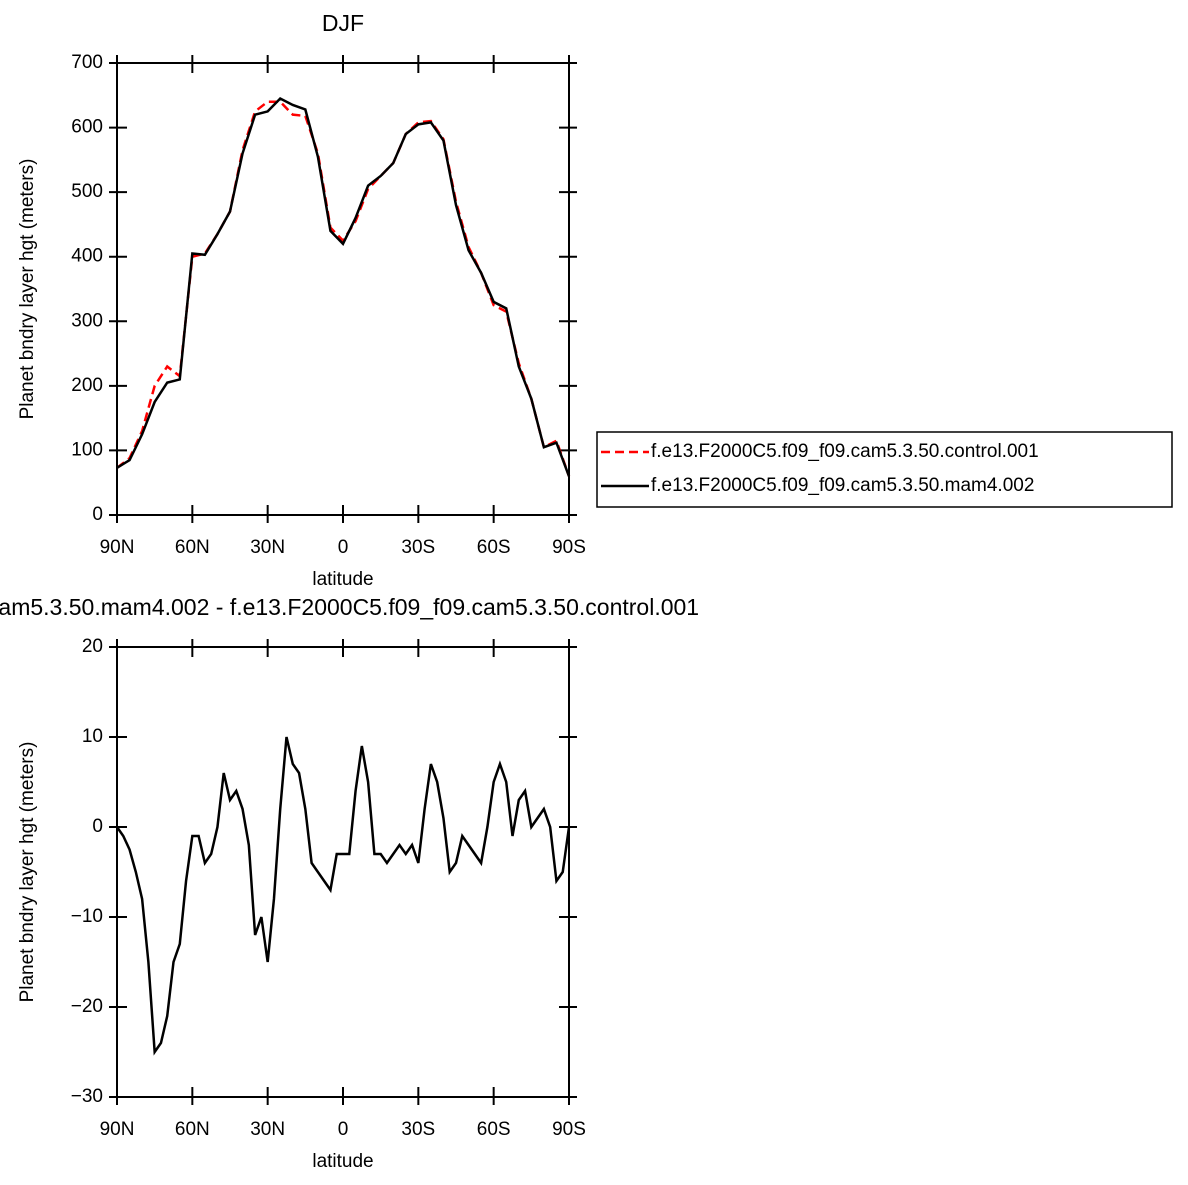  Describe the element at coordinates (343, 23) in the screenshot. I see `chart-title: DJF` at that location.